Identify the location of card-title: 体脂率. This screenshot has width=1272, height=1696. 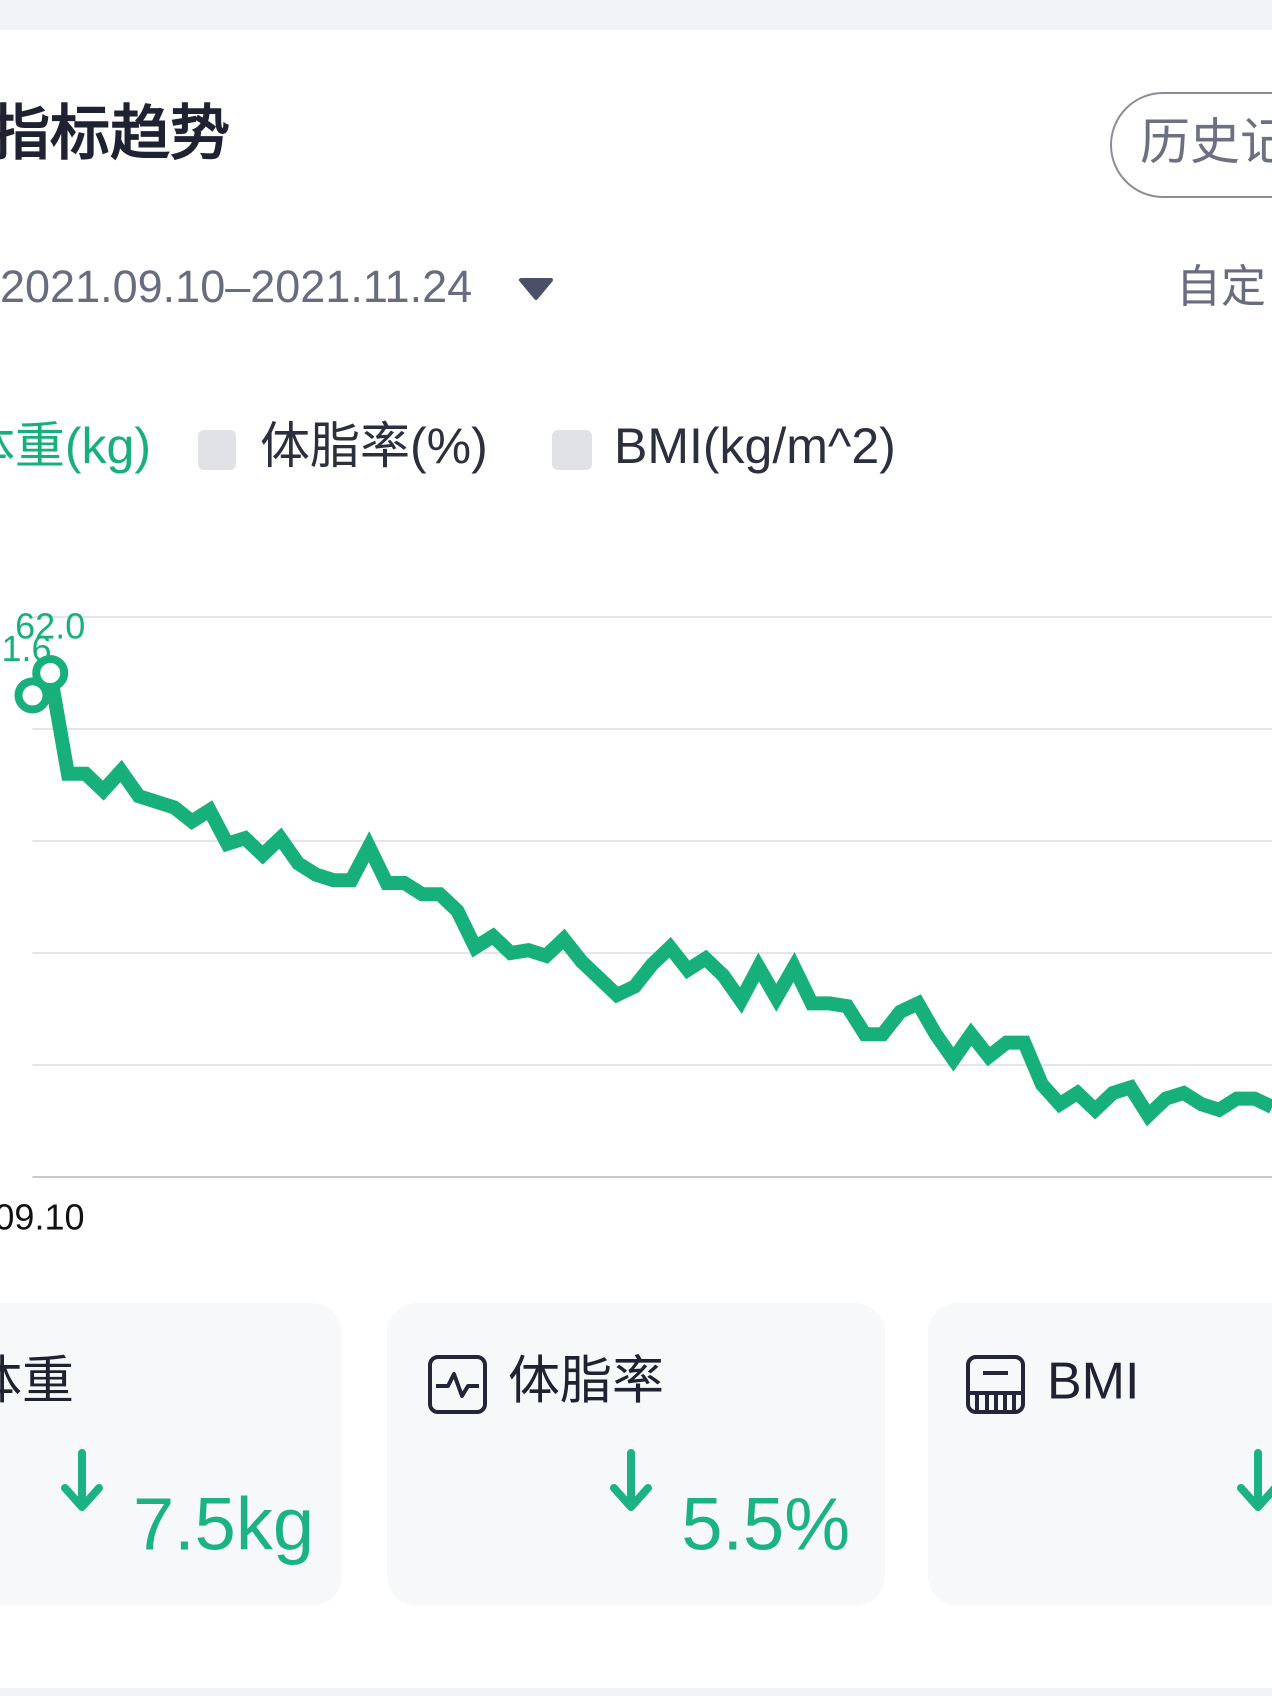
(586, 1382).